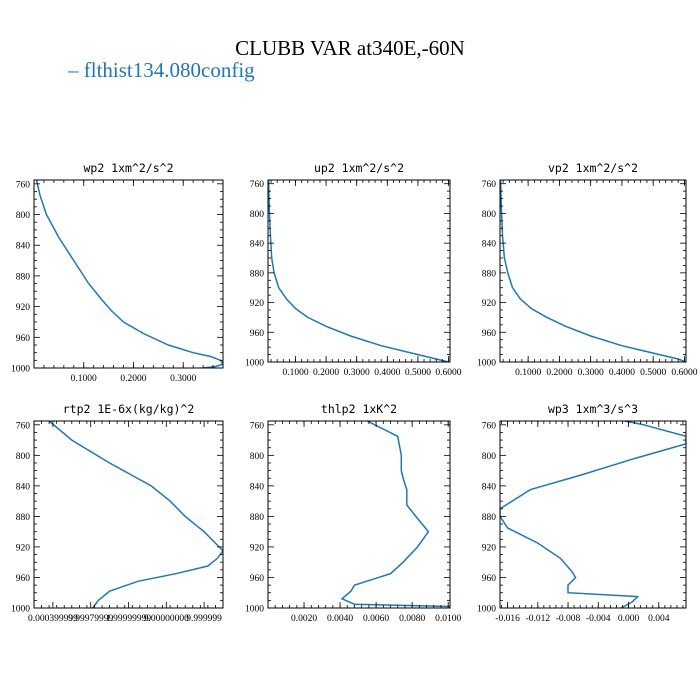 The height and width of the screenshot is (700, 700). What do you see at coordinates (204, 619) in the screenshot?
I see `x-tick-label: 9.999999` at bounding box center [204, 619].